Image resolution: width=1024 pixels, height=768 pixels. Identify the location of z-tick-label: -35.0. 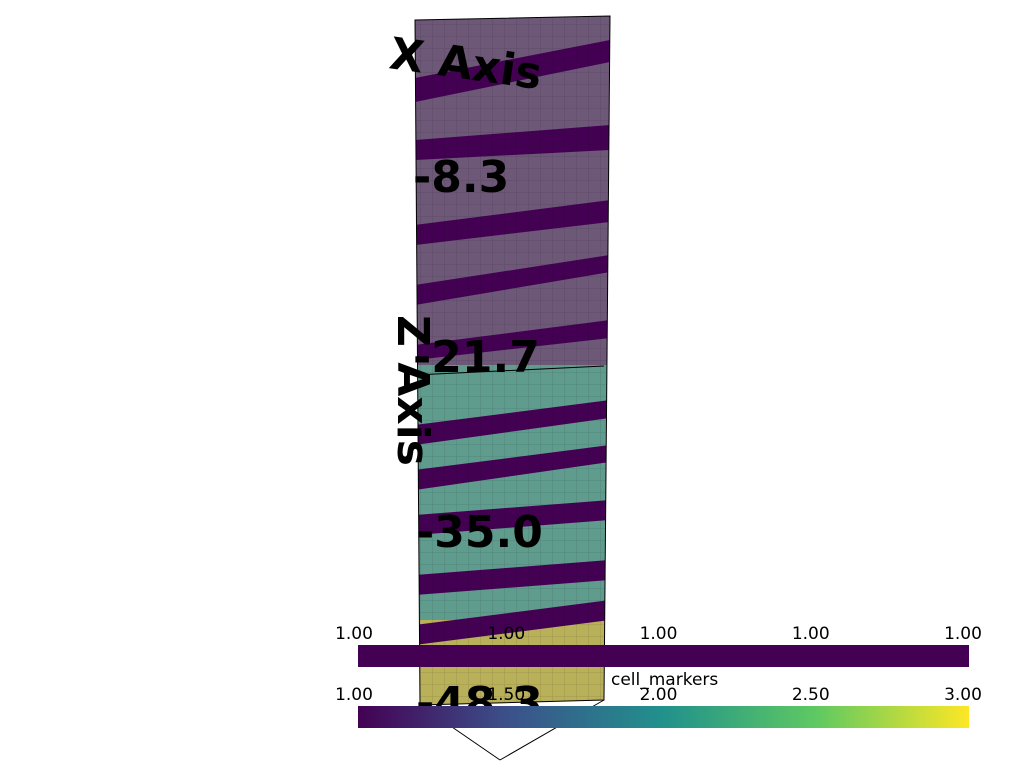
(479, 532).